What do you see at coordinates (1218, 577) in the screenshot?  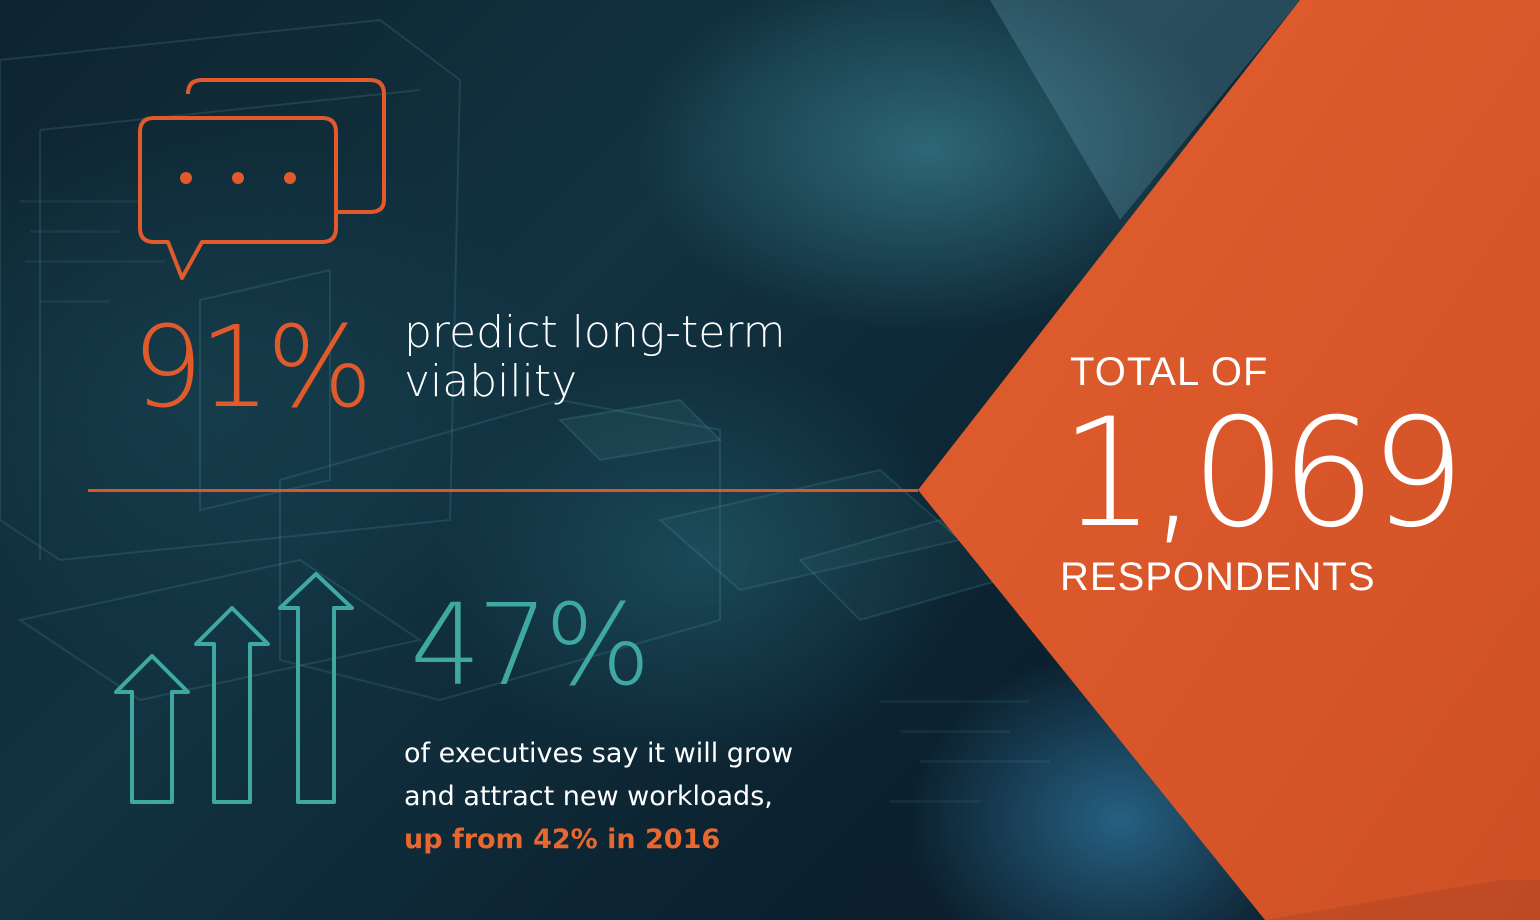 I see `total-caption: RESPONDENTS` at bounding box center [1218, 577].